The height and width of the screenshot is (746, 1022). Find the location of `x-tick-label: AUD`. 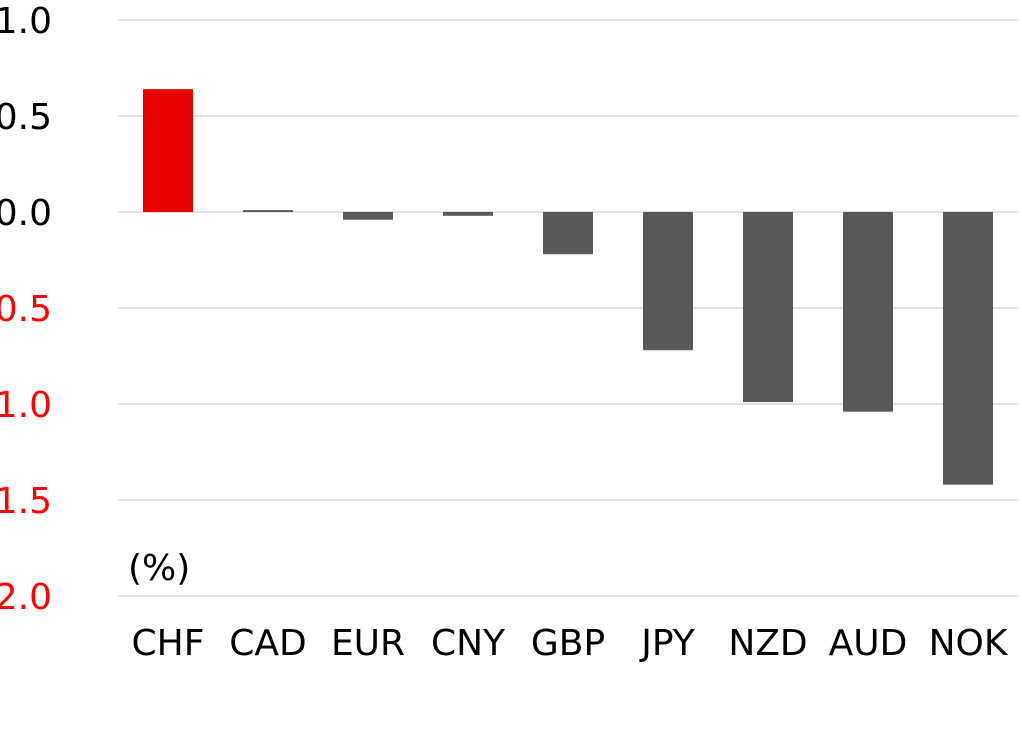

x-tick-label: AUD is located at coordinates (868, 643).